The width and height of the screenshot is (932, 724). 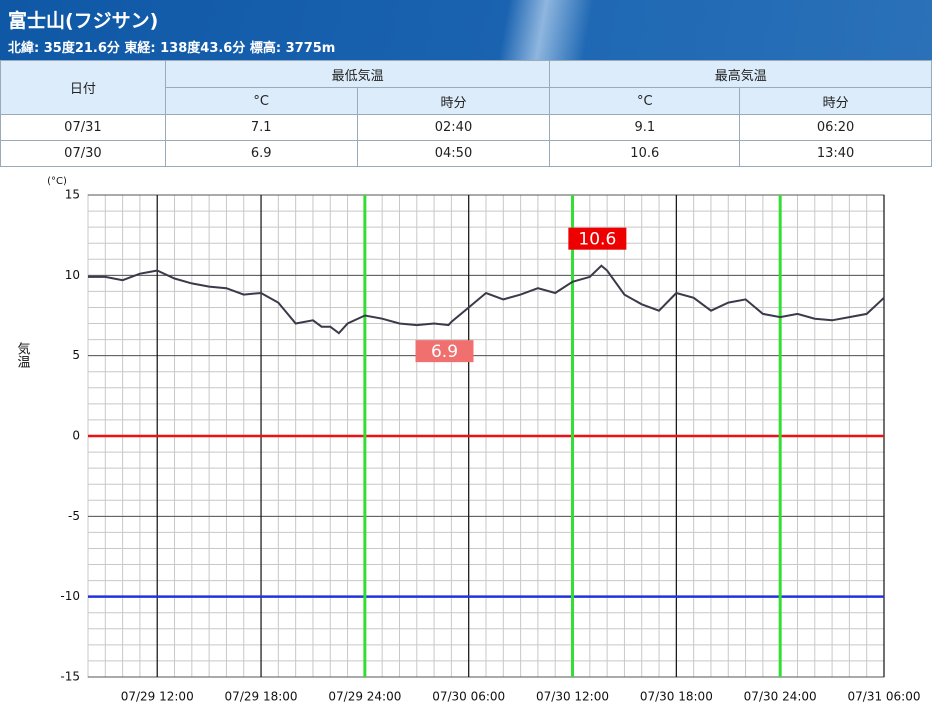 What do you see at coordinates (453, 153) in the screenshot?
I see `cell: 04:50` at bounding box center [453, 153].